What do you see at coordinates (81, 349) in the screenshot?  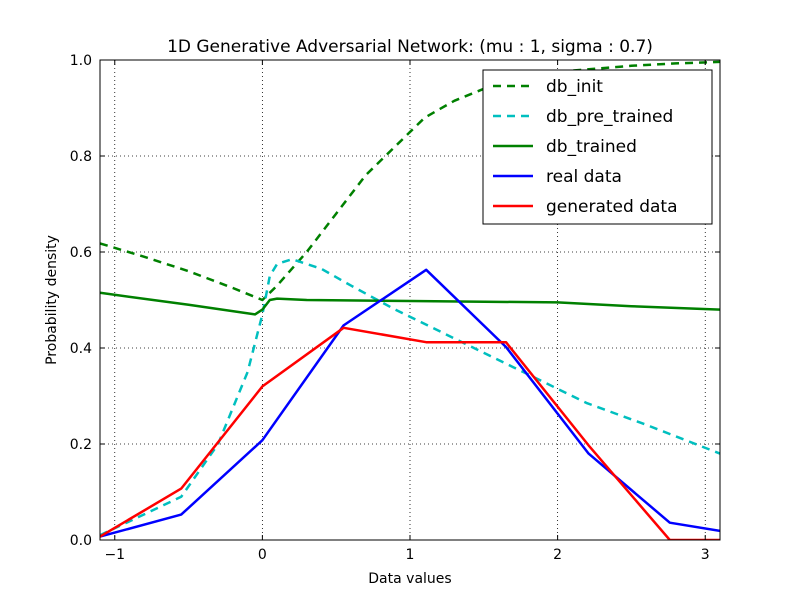 I see `y-tick-label: 0.4` at bounding box center [81, 349].